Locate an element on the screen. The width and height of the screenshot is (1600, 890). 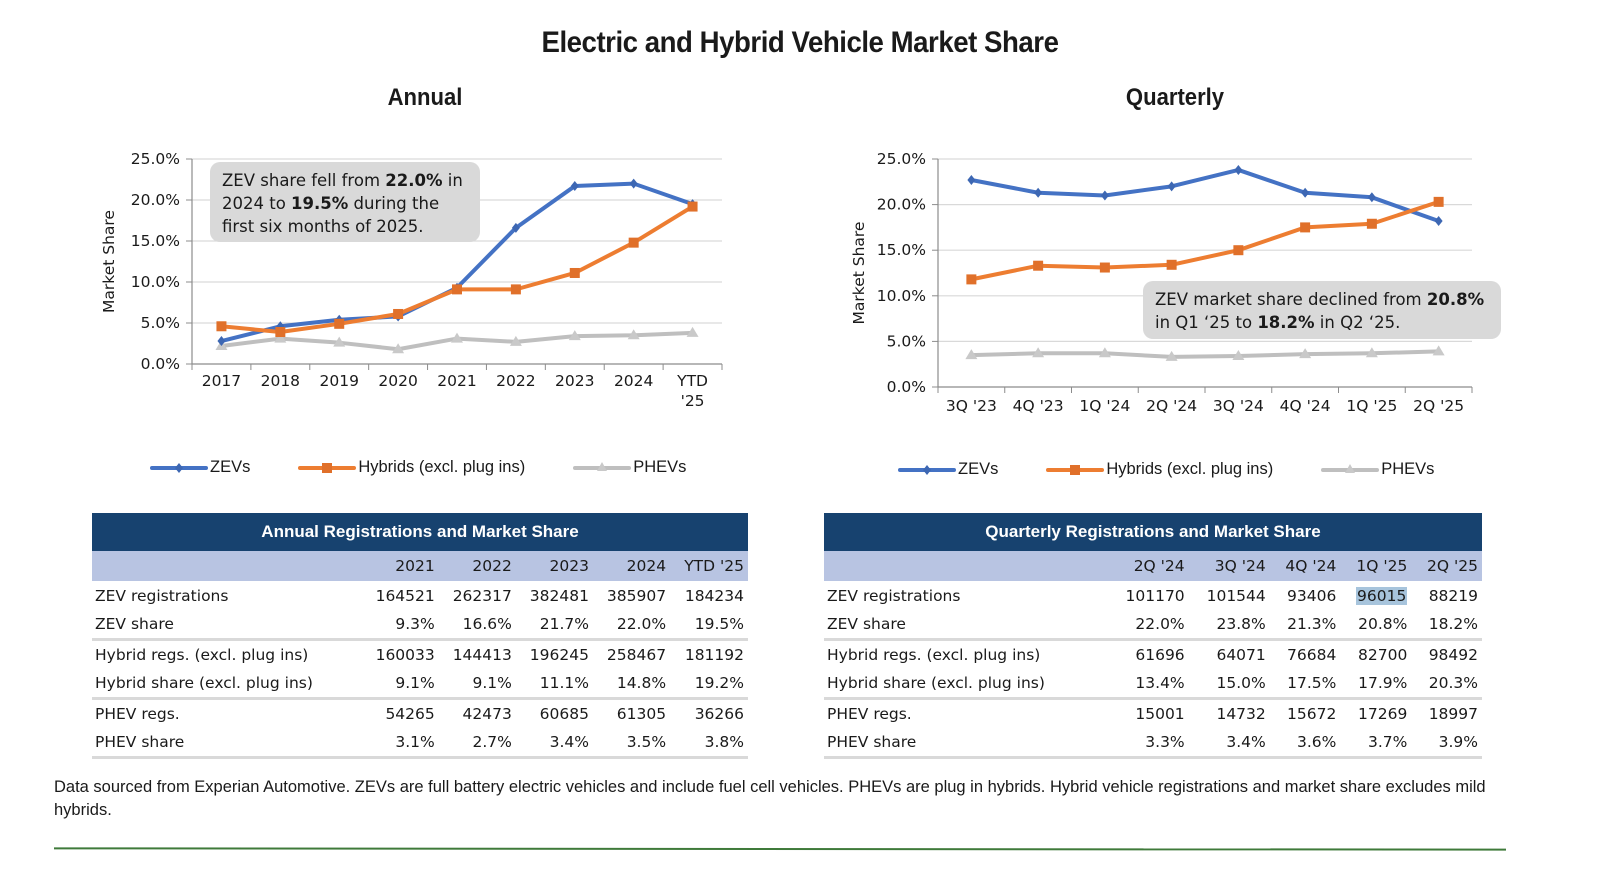
table-cell: 382481 is located at coordinates (559, 595).